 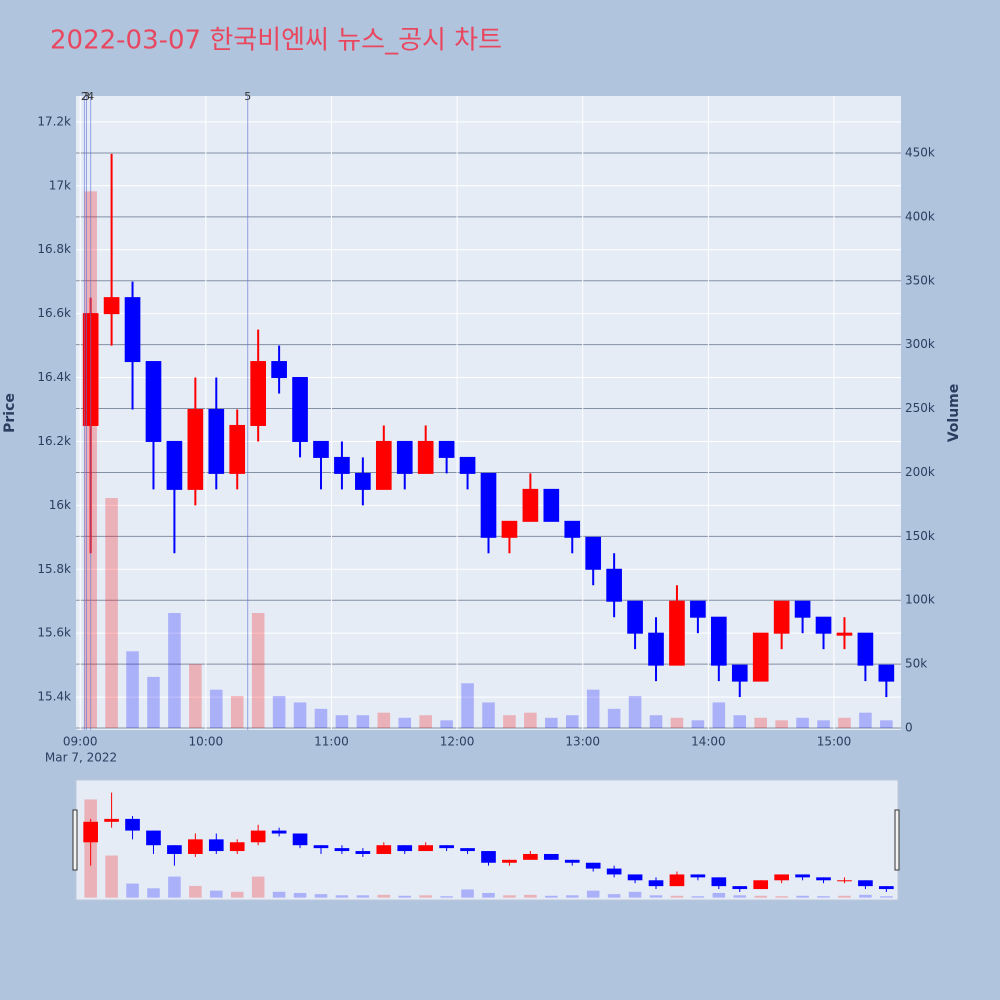 I want to click on y2-tick-label: 250k, so click(x=920, y=408).